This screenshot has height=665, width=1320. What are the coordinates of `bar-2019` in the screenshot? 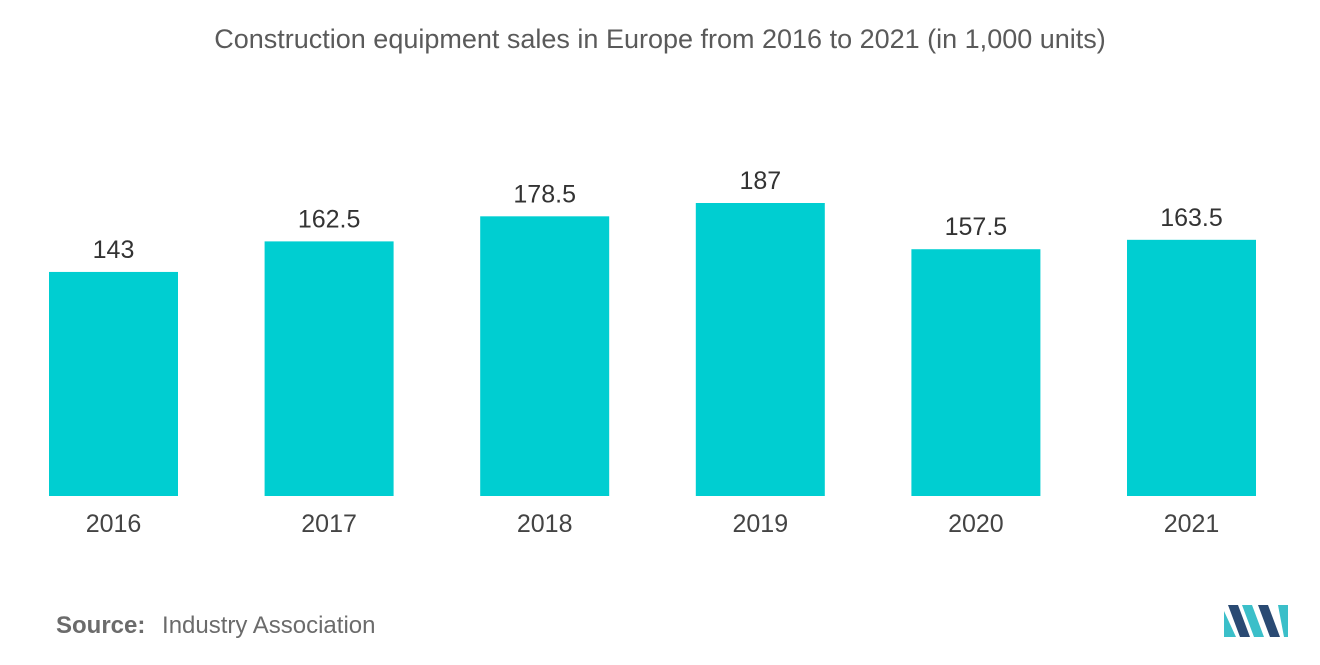 It's located at (760, 349).